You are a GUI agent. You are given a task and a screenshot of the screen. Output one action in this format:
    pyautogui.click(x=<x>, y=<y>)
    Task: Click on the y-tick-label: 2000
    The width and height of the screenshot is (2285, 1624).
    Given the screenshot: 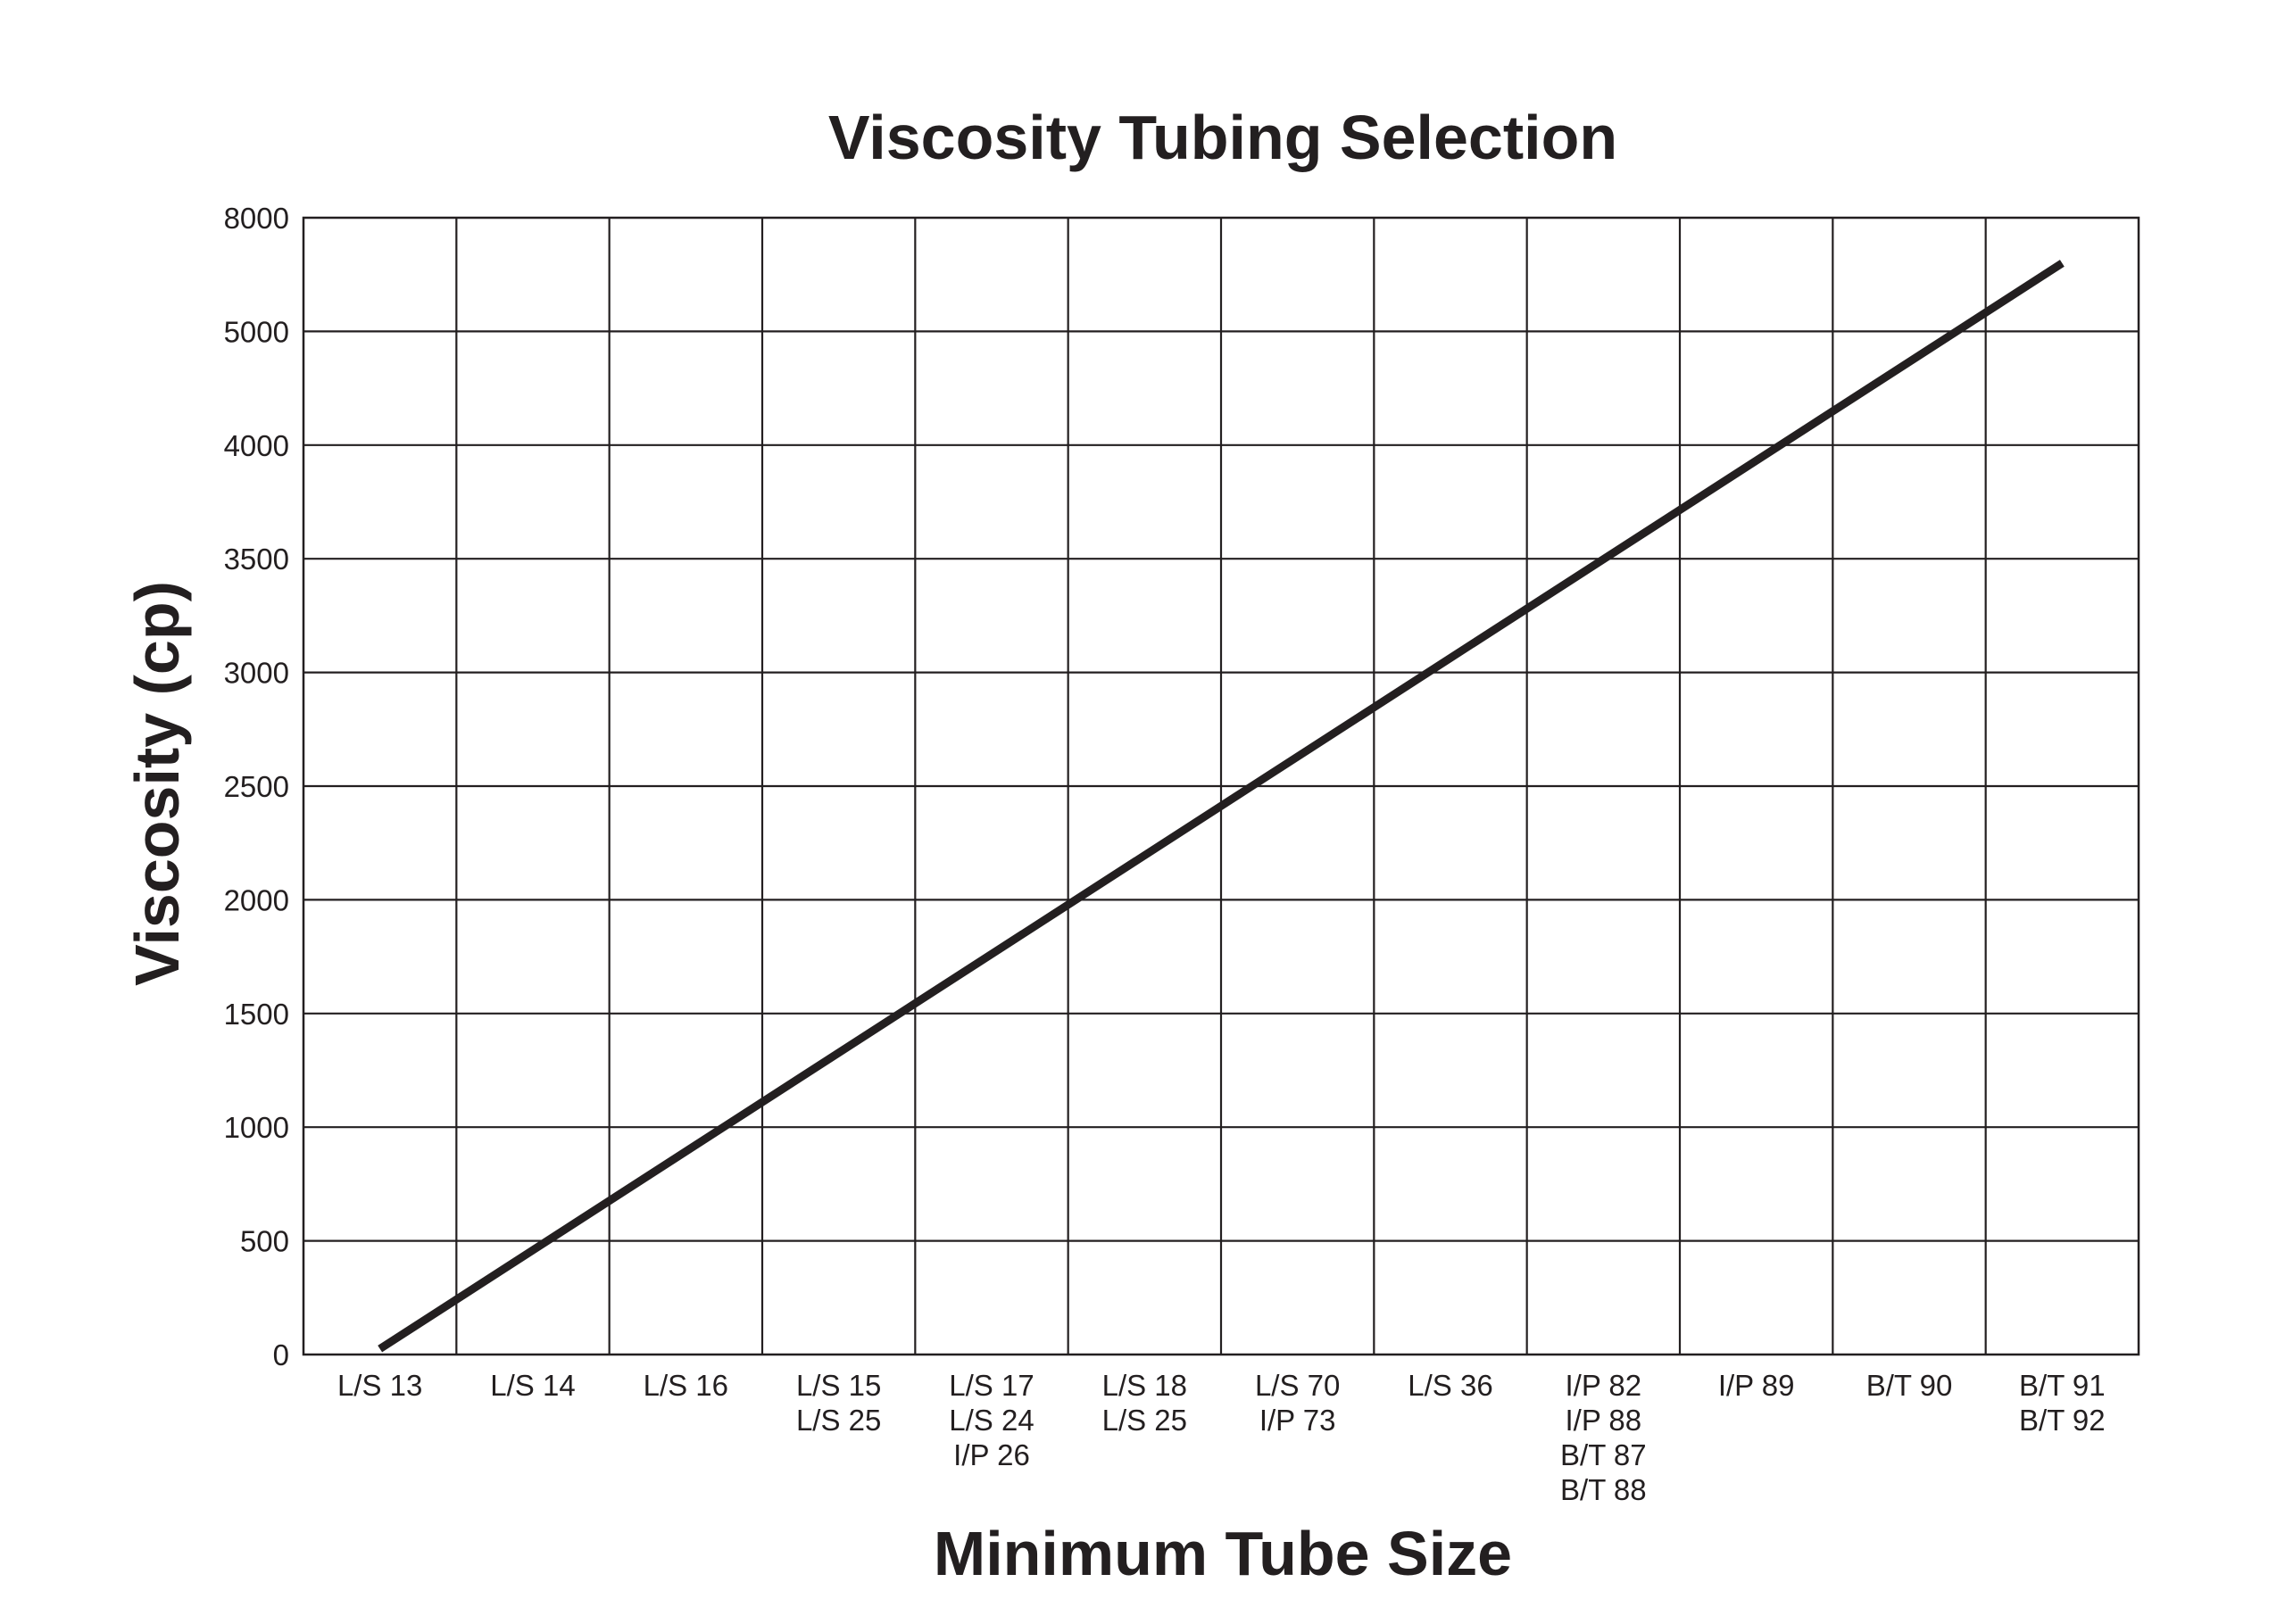 What is the action you would take?
    pyautogui.click(x=256, y=899)
    